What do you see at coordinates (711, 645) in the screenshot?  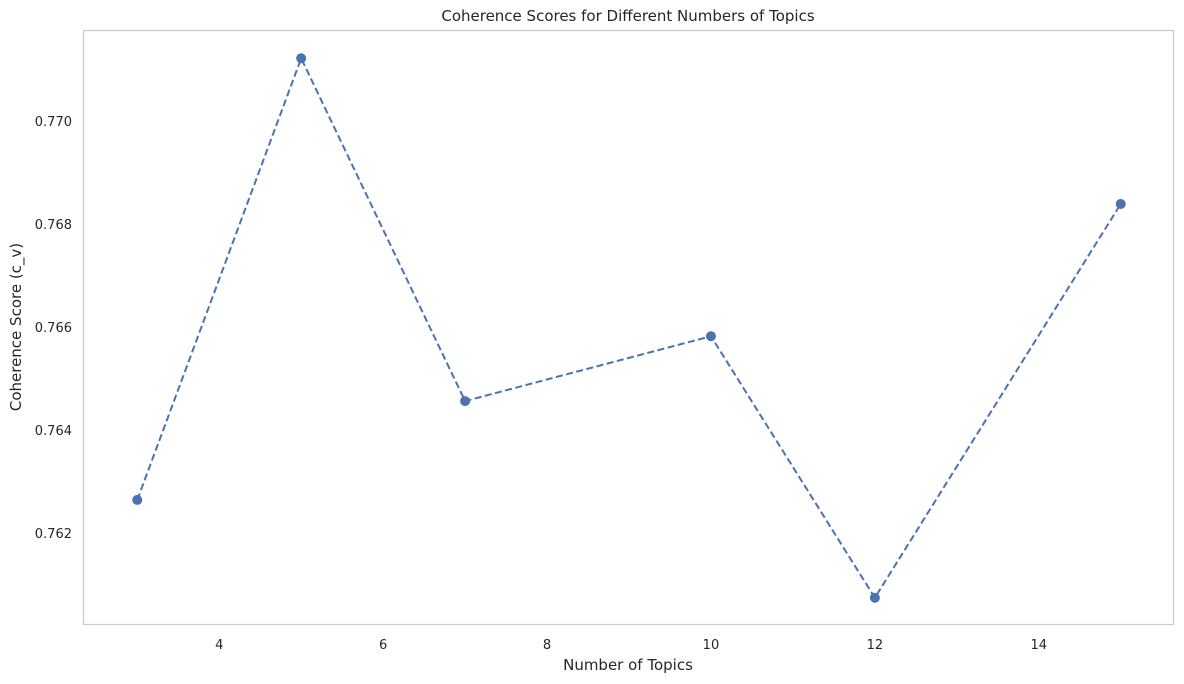 I see `x-tick-label: 10` at bounding box center [711, 645].